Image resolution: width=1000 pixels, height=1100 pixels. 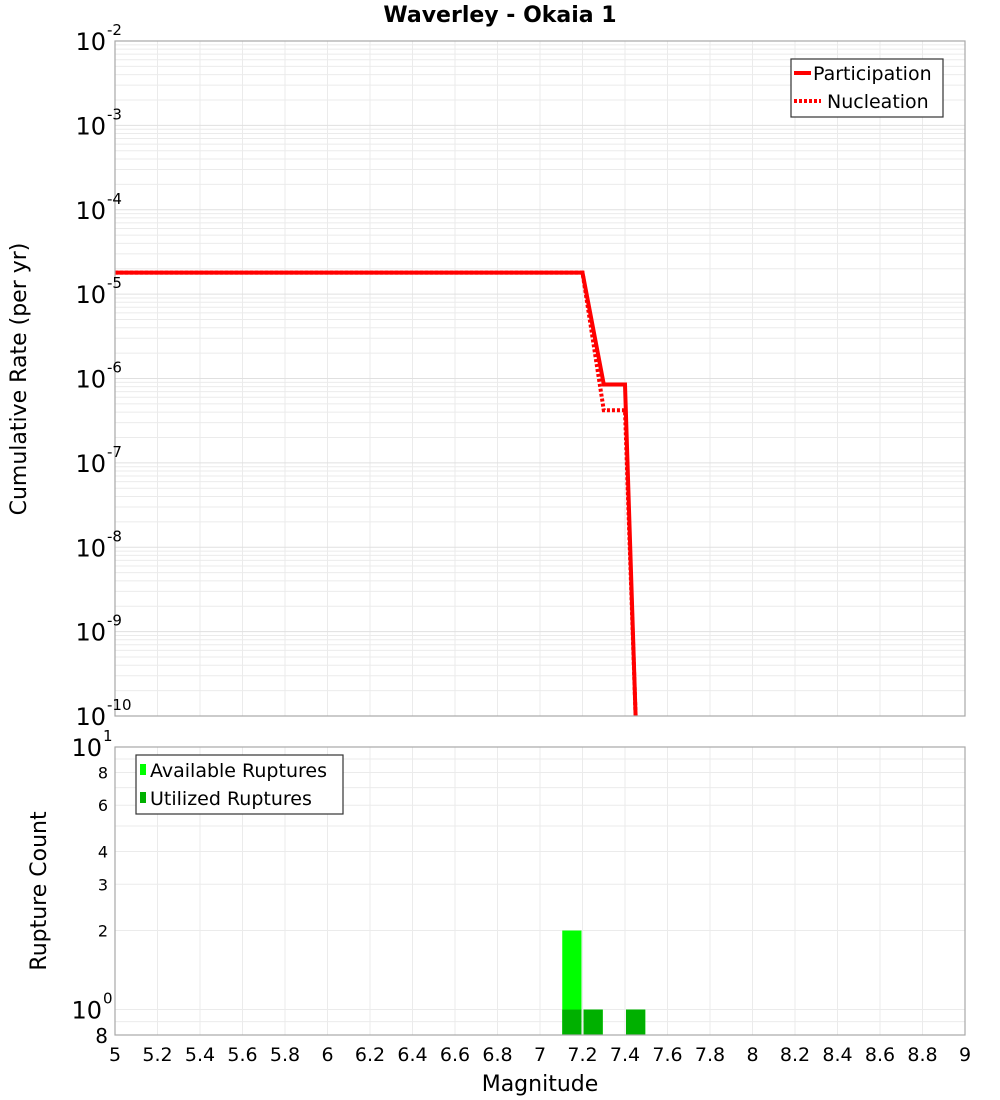 What do you see at coordinates (157, 1055) in the screenshot?
I see `x-tick-label: 5.2` at bounding box center [157, 1055].